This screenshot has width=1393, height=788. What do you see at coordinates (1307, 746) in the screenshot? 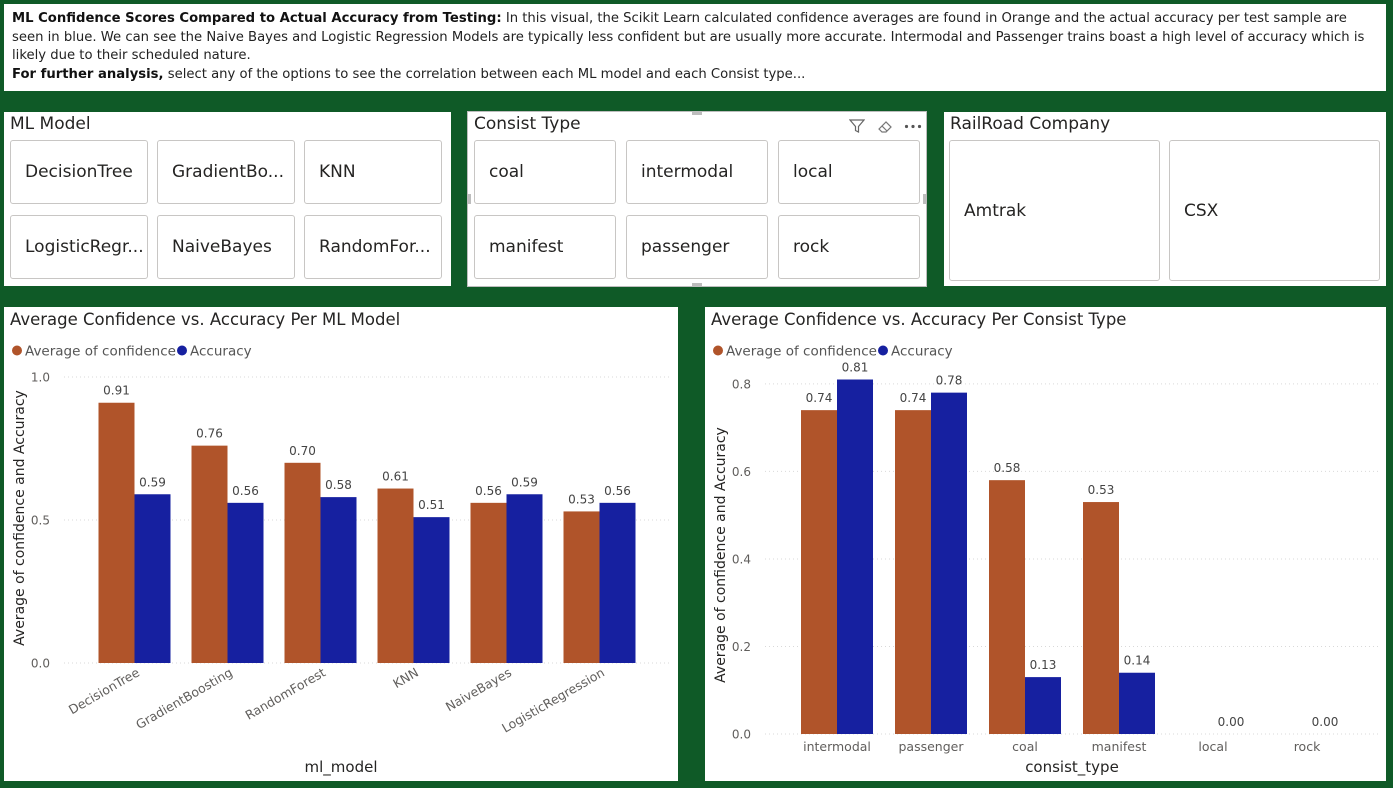
I see `x-tick-label: rock` at bounding box center [1307, 746].